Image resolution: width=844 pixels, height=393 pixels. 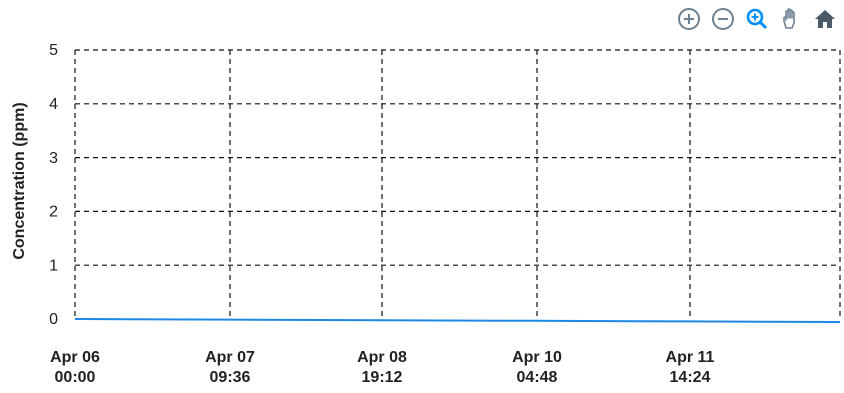 I want to click on series-group, so click(x=457, y=320).